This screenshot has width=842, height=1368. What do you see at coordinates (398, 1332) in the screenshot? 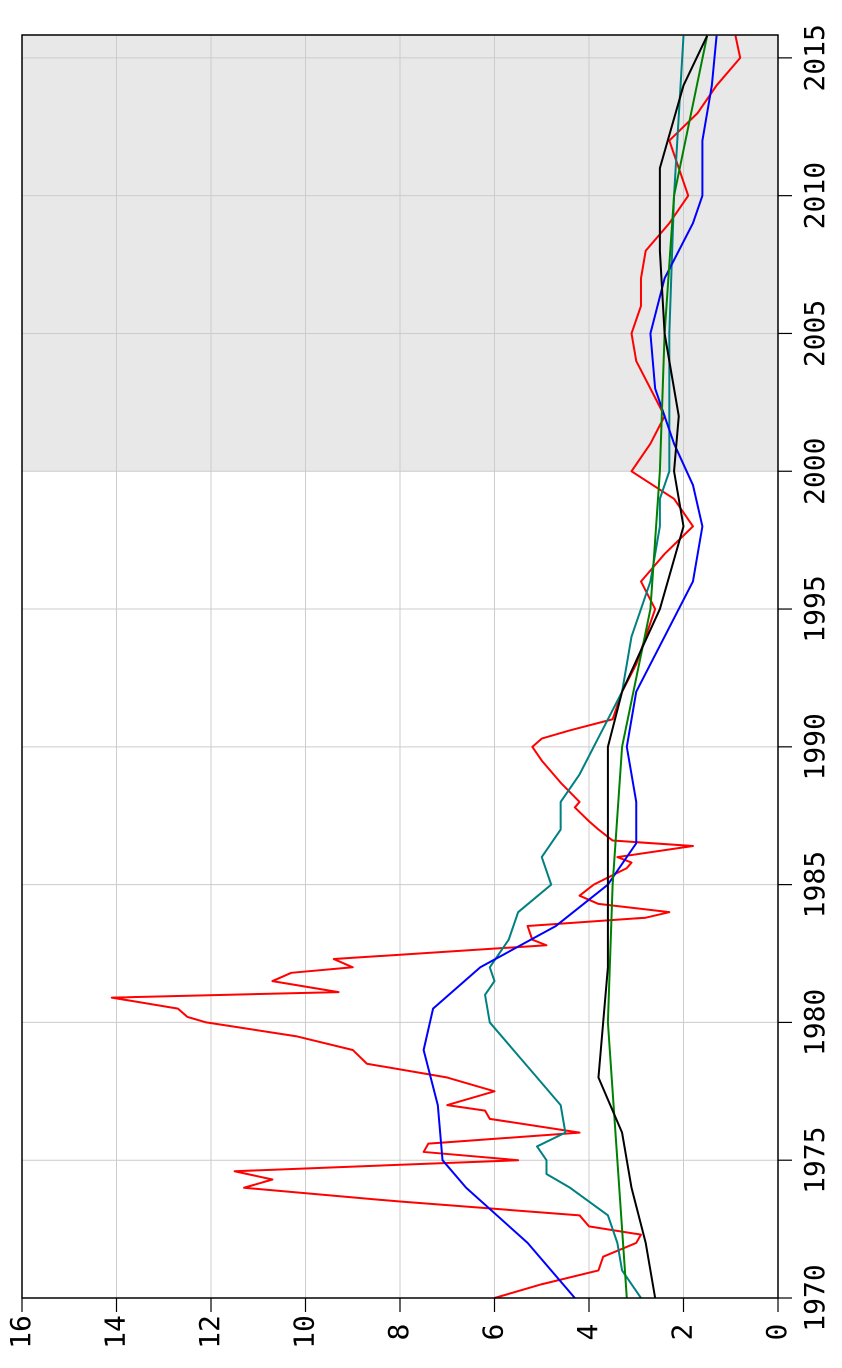
I see `y-tick-label: 8` at bounding box center [398, 1332].